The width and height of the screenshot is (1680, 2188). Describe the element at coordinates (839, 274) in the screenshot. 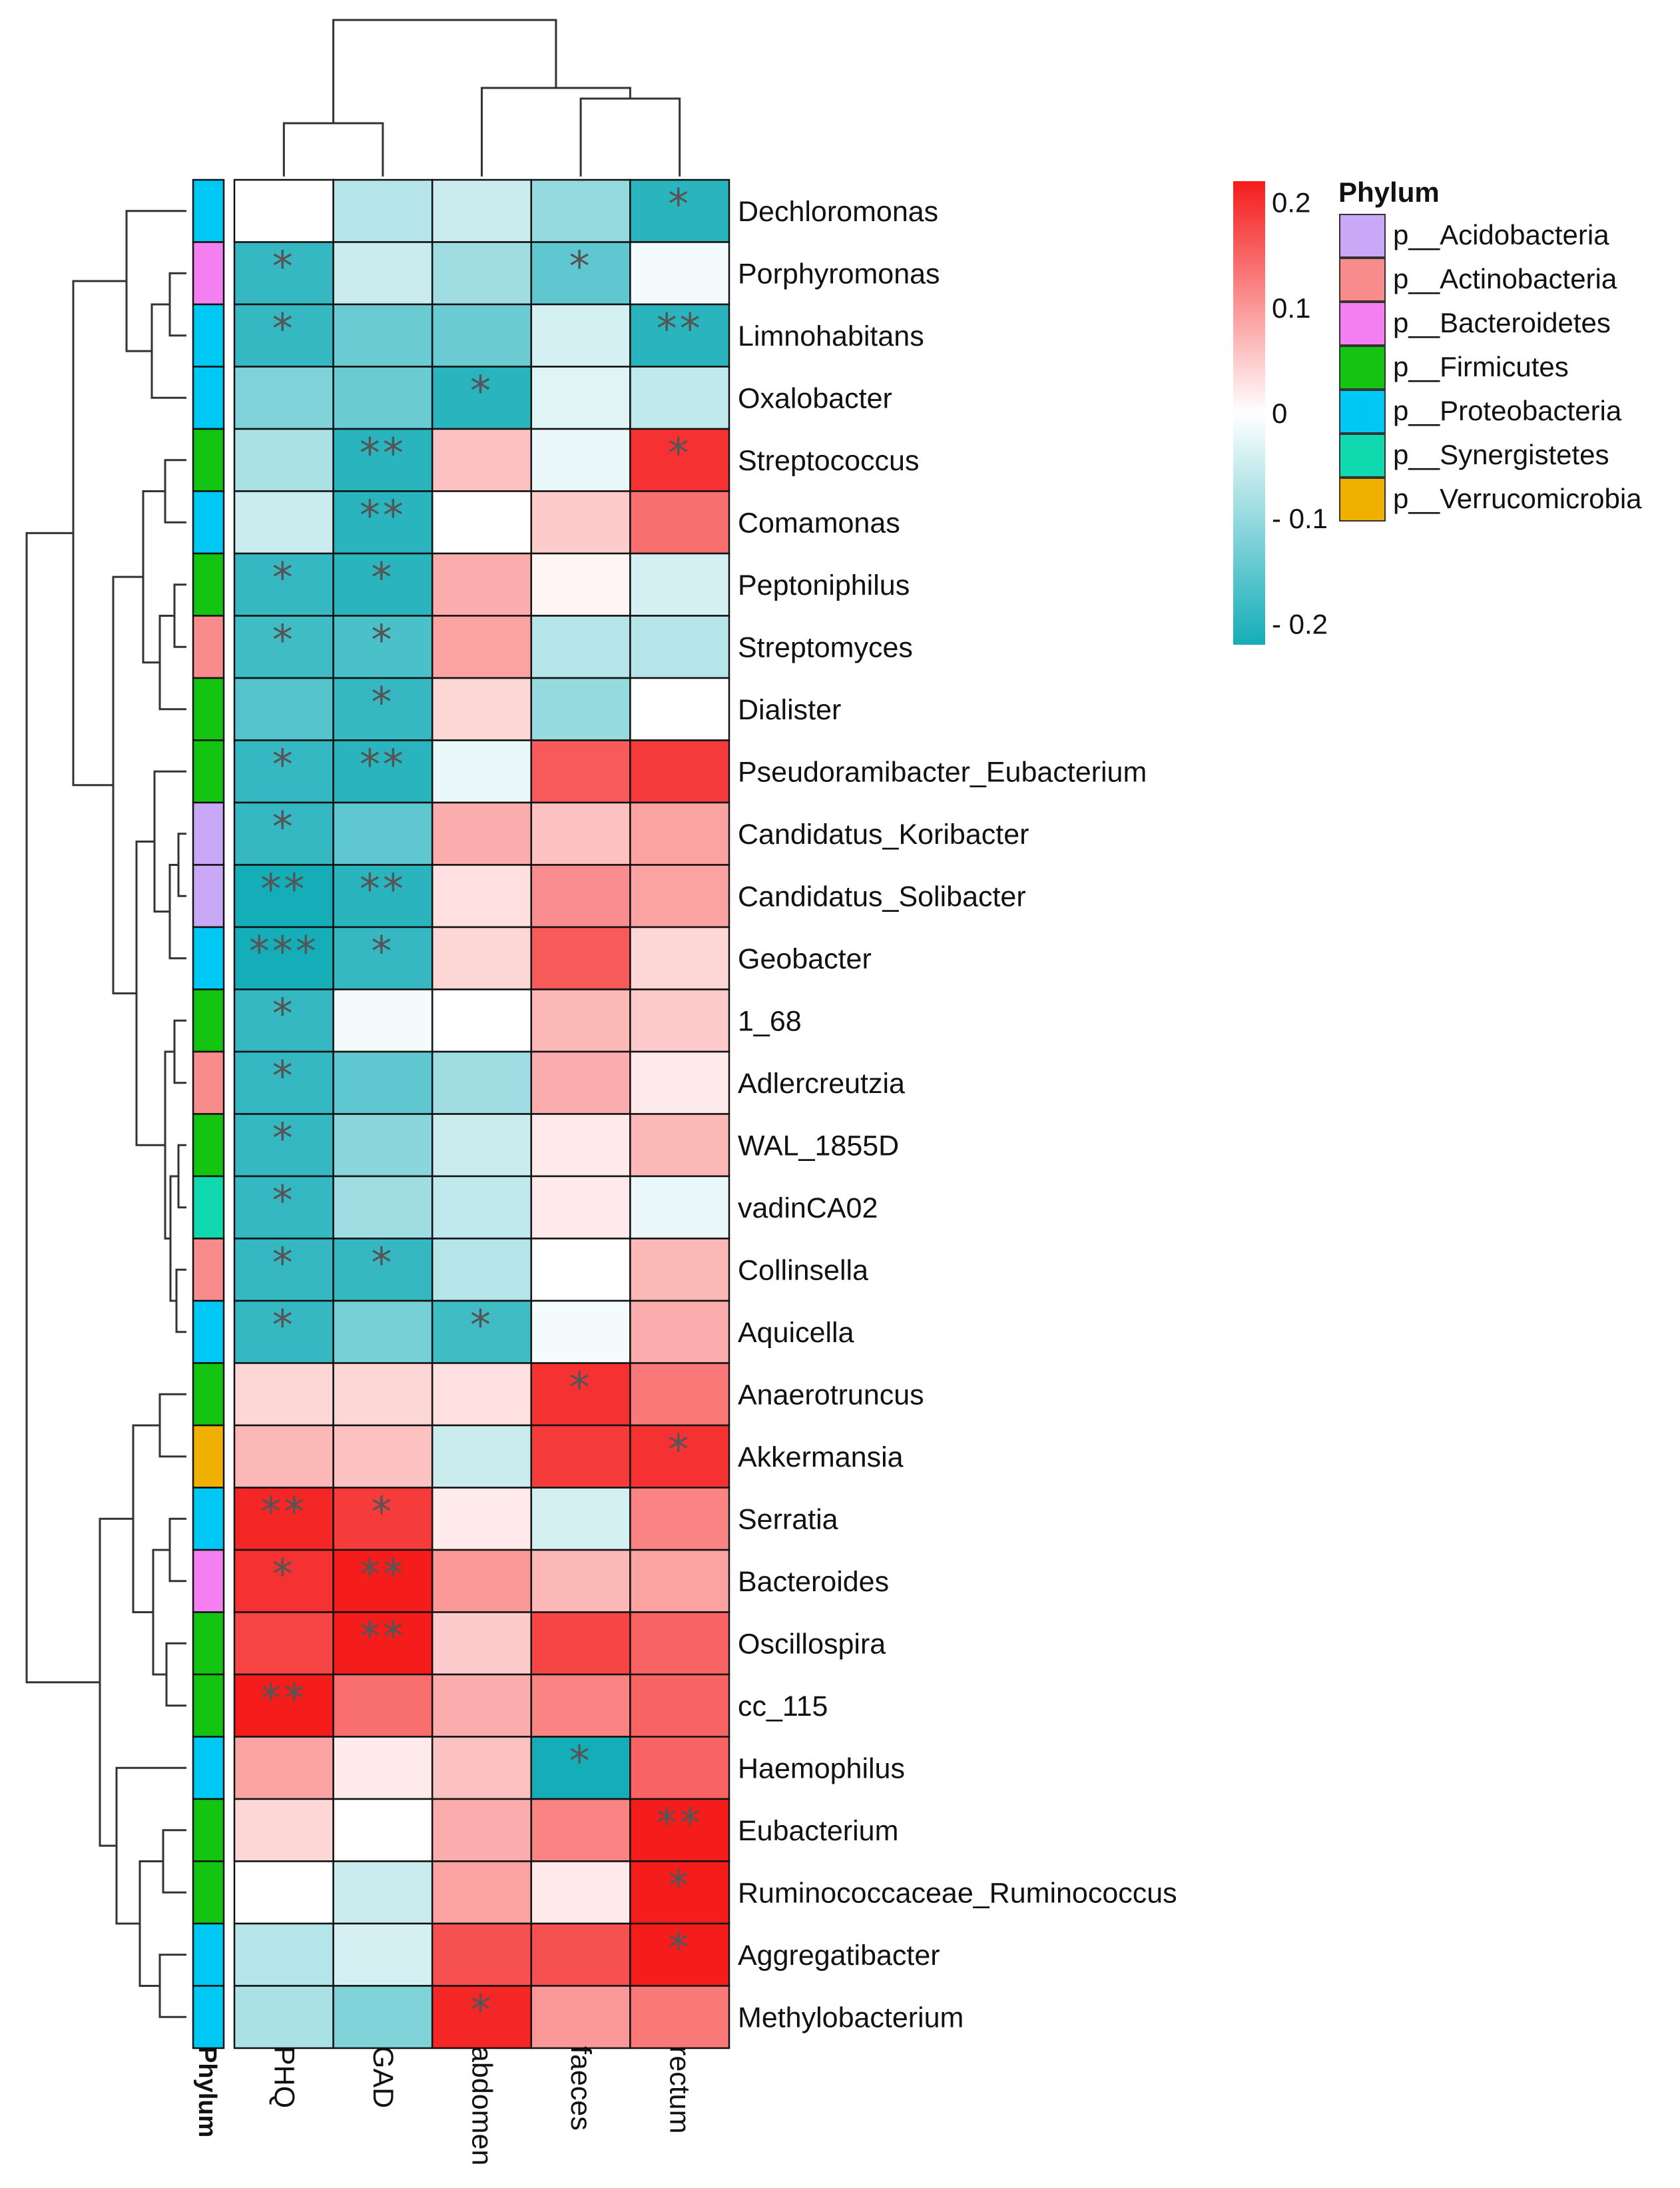

I see `row-label: Porphyromonas` at that location.